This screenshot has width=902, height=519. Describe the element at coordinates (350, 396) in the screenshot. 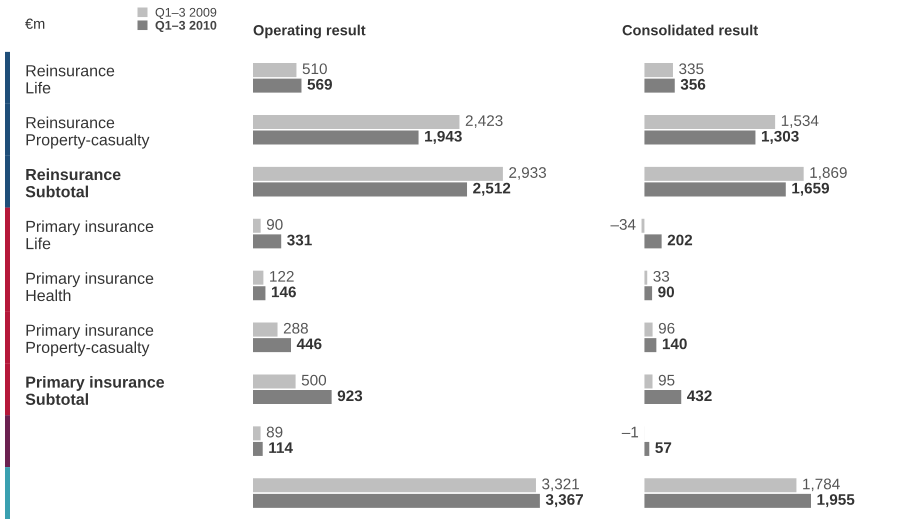

I see `data-label: 923` at that location.